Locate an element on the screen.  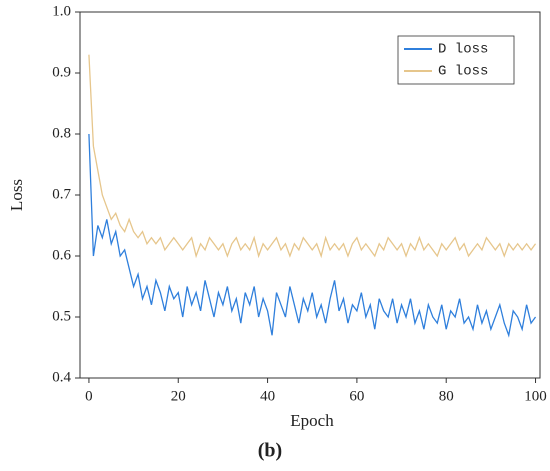
x-tick-label: 100 is located at coordinates (535, 396).